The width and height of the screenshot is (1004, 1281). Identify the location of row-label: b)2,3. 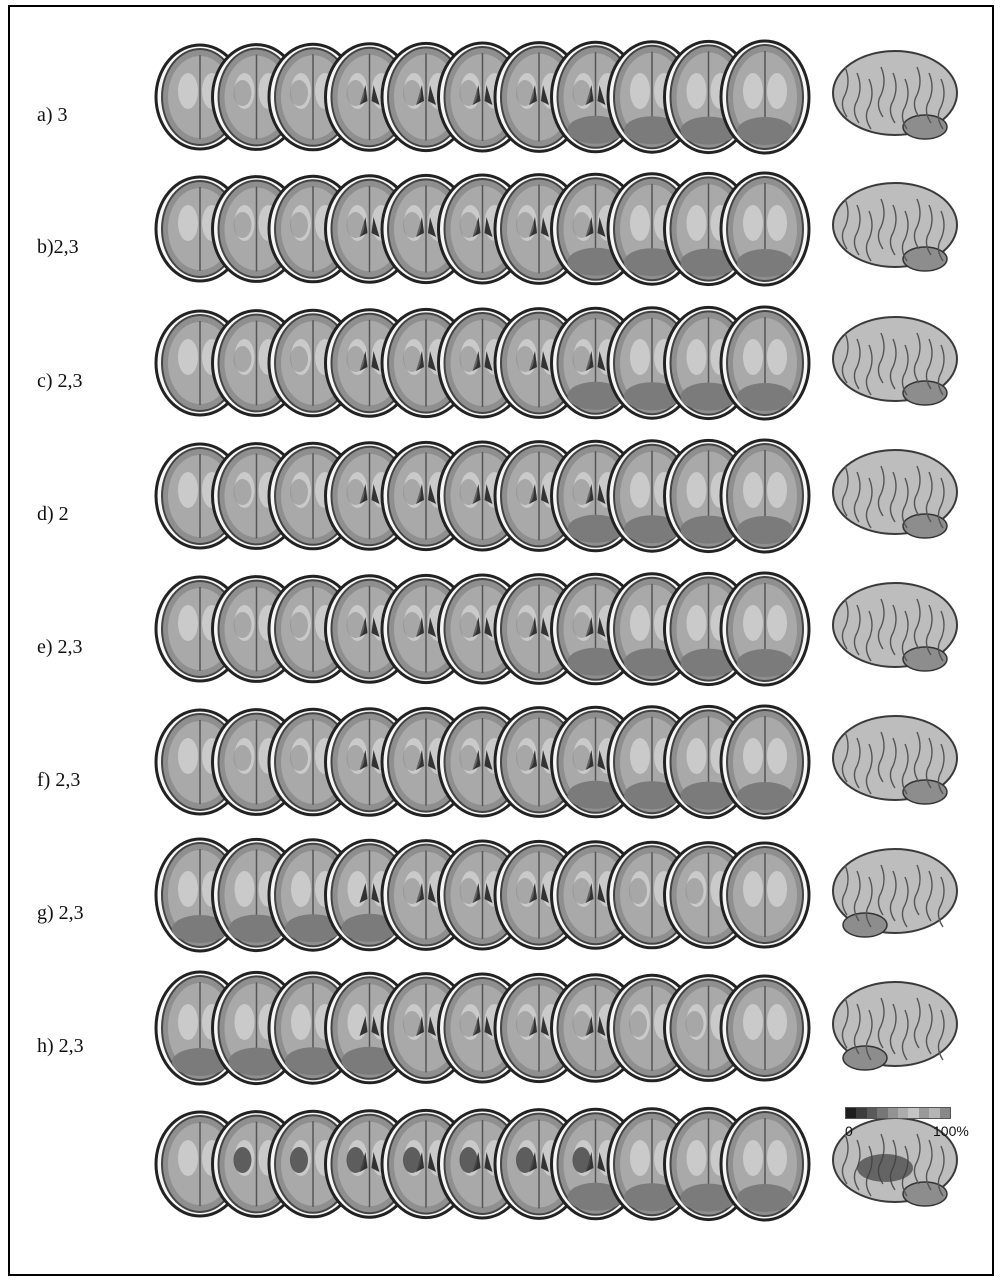
(58, 247).